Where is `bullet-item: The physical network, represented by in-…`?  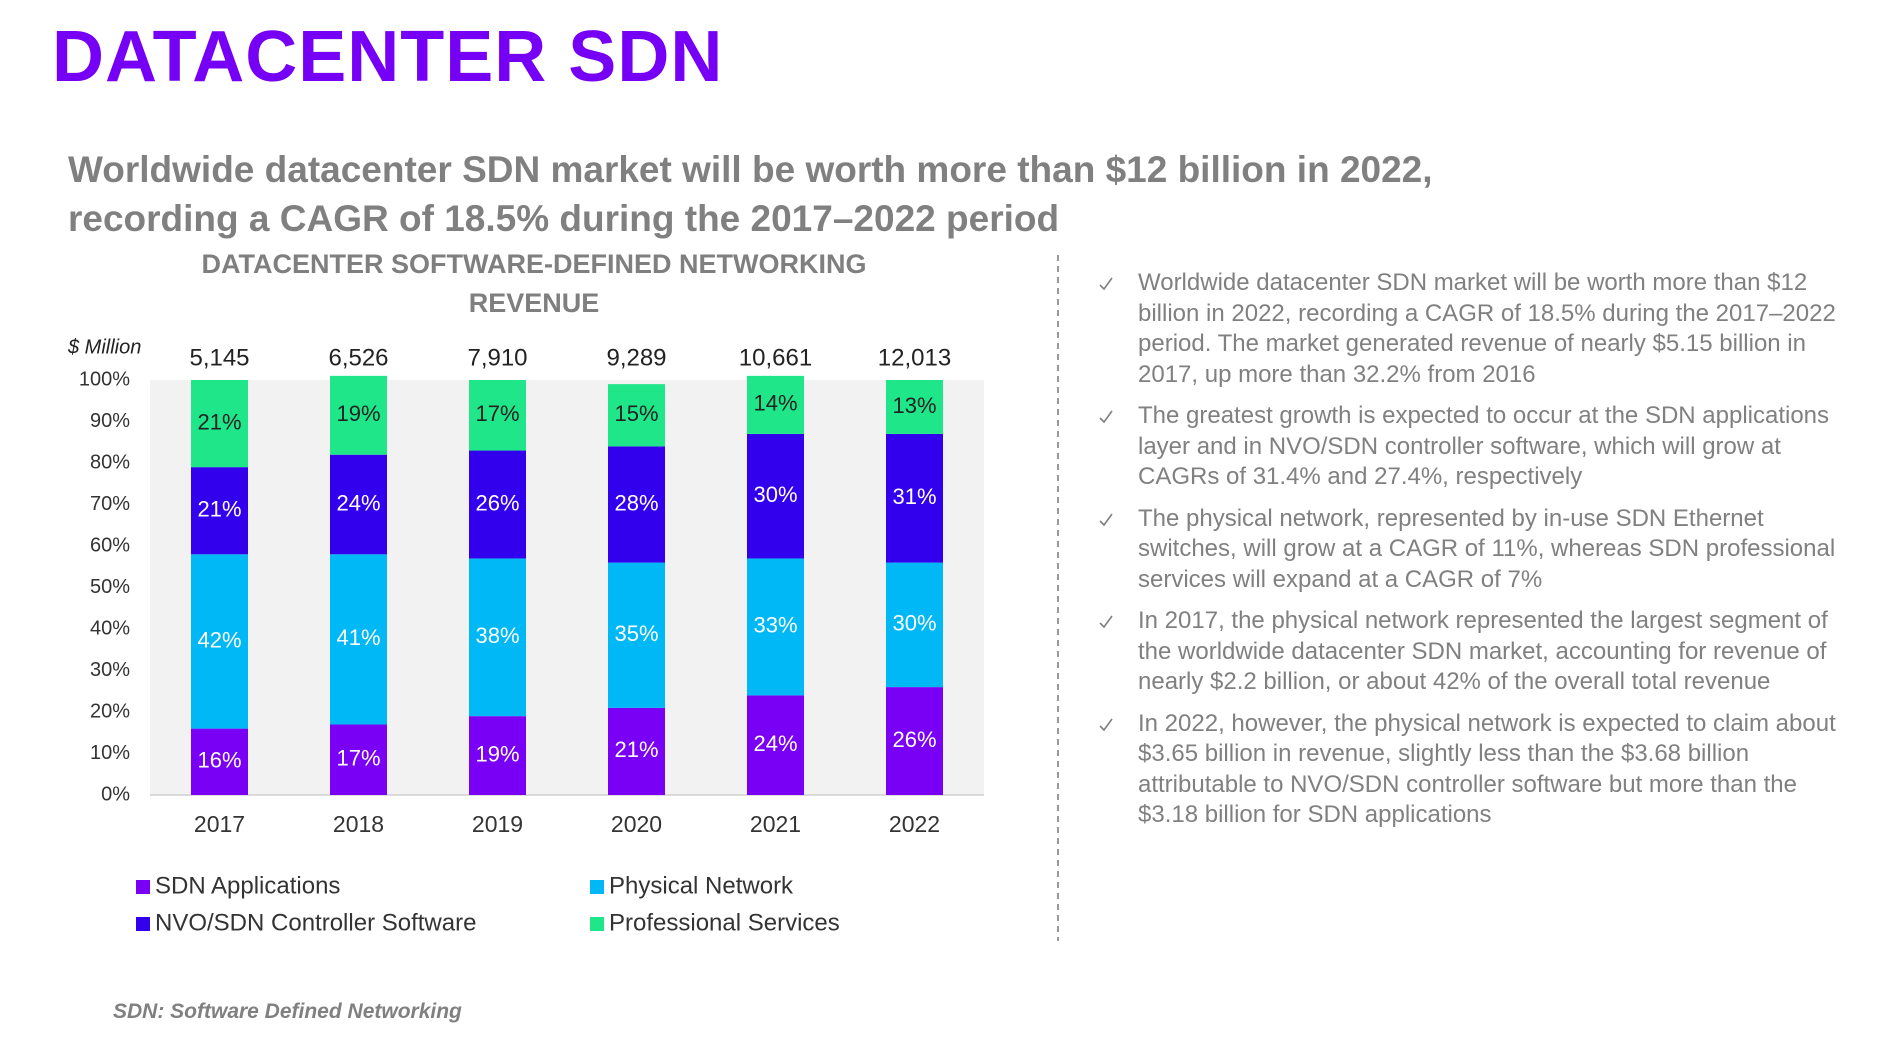
bullet-item: The physical network, represented by in-… is located at coordinates (1478, 550).